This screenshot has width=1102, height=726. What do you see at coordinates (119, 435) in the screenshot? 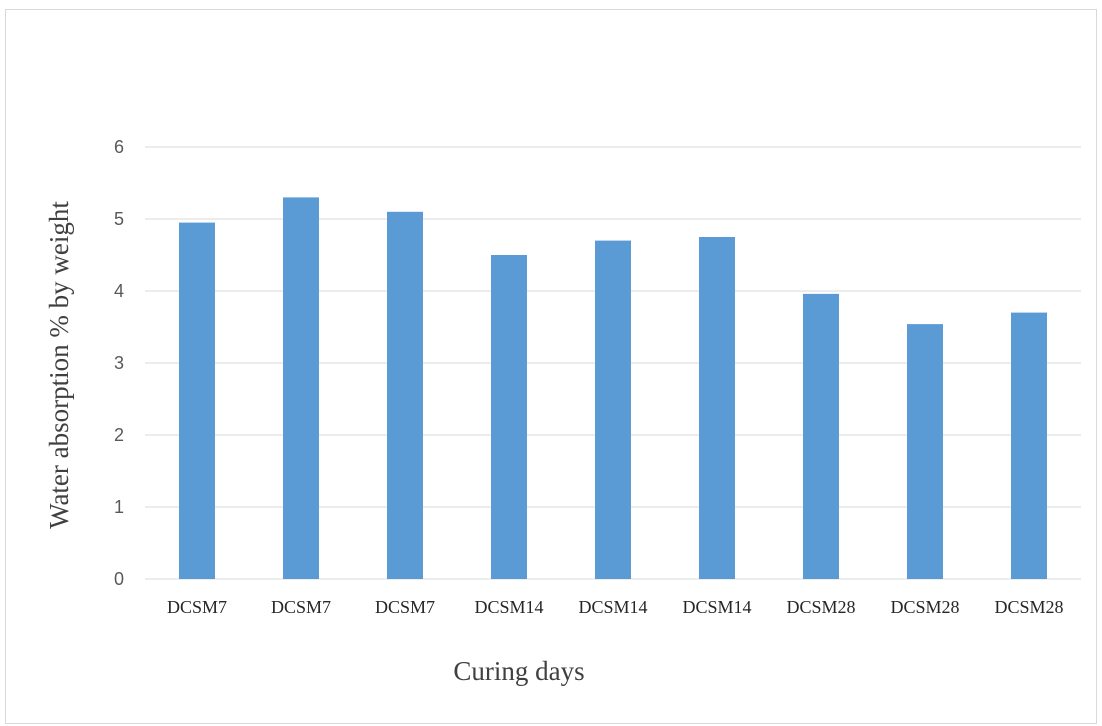
I see `y-tick-label: 2` at bounding box center [119, 435].